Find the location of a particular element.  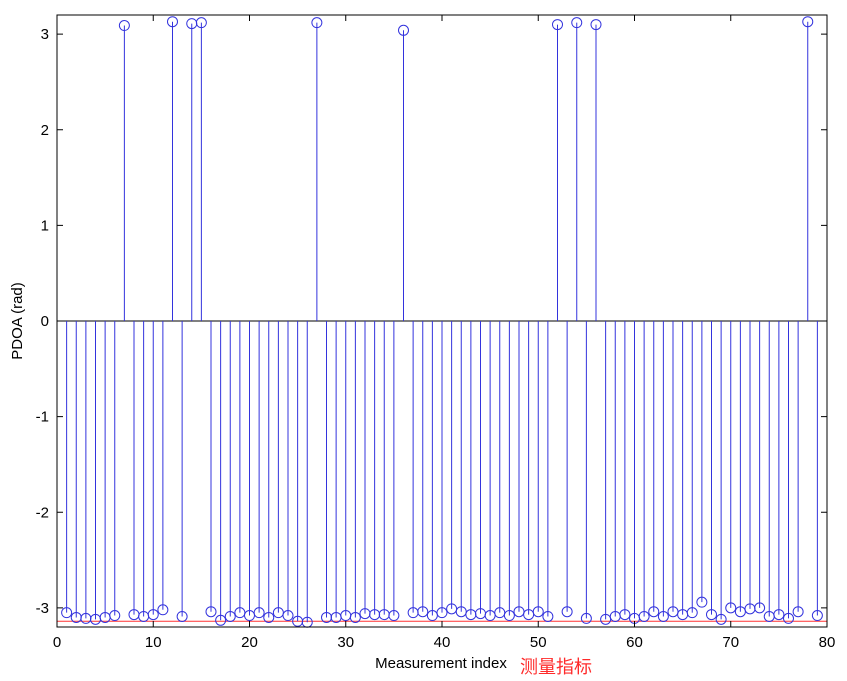

y-tick-label: 1 is located at coordinates (45, 225).